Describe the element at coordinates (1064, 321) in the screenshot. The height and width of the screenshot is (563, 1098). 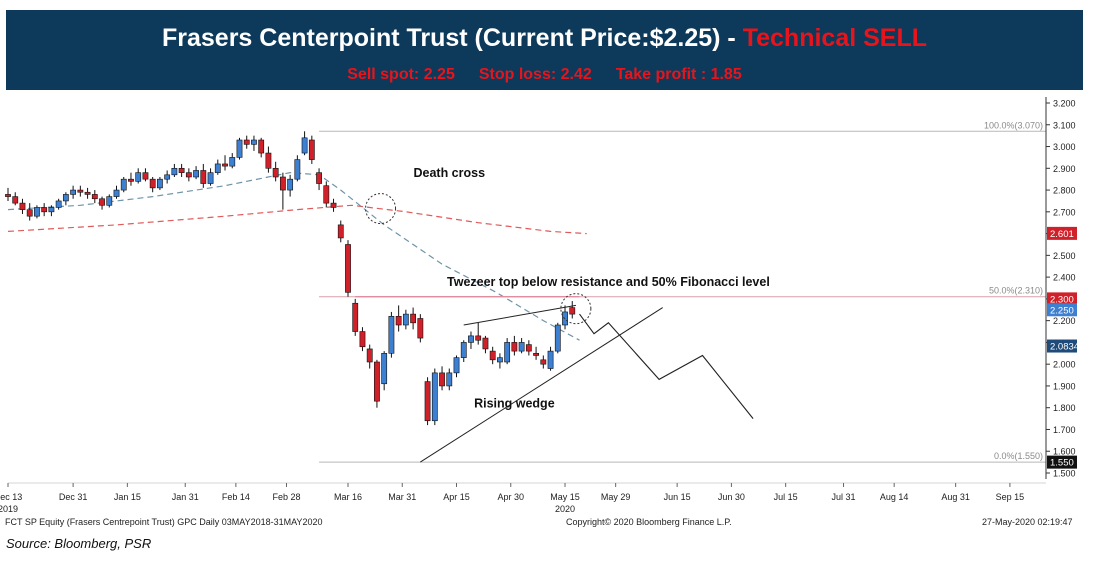
I see `y-tick-label: 2.200` at that location.